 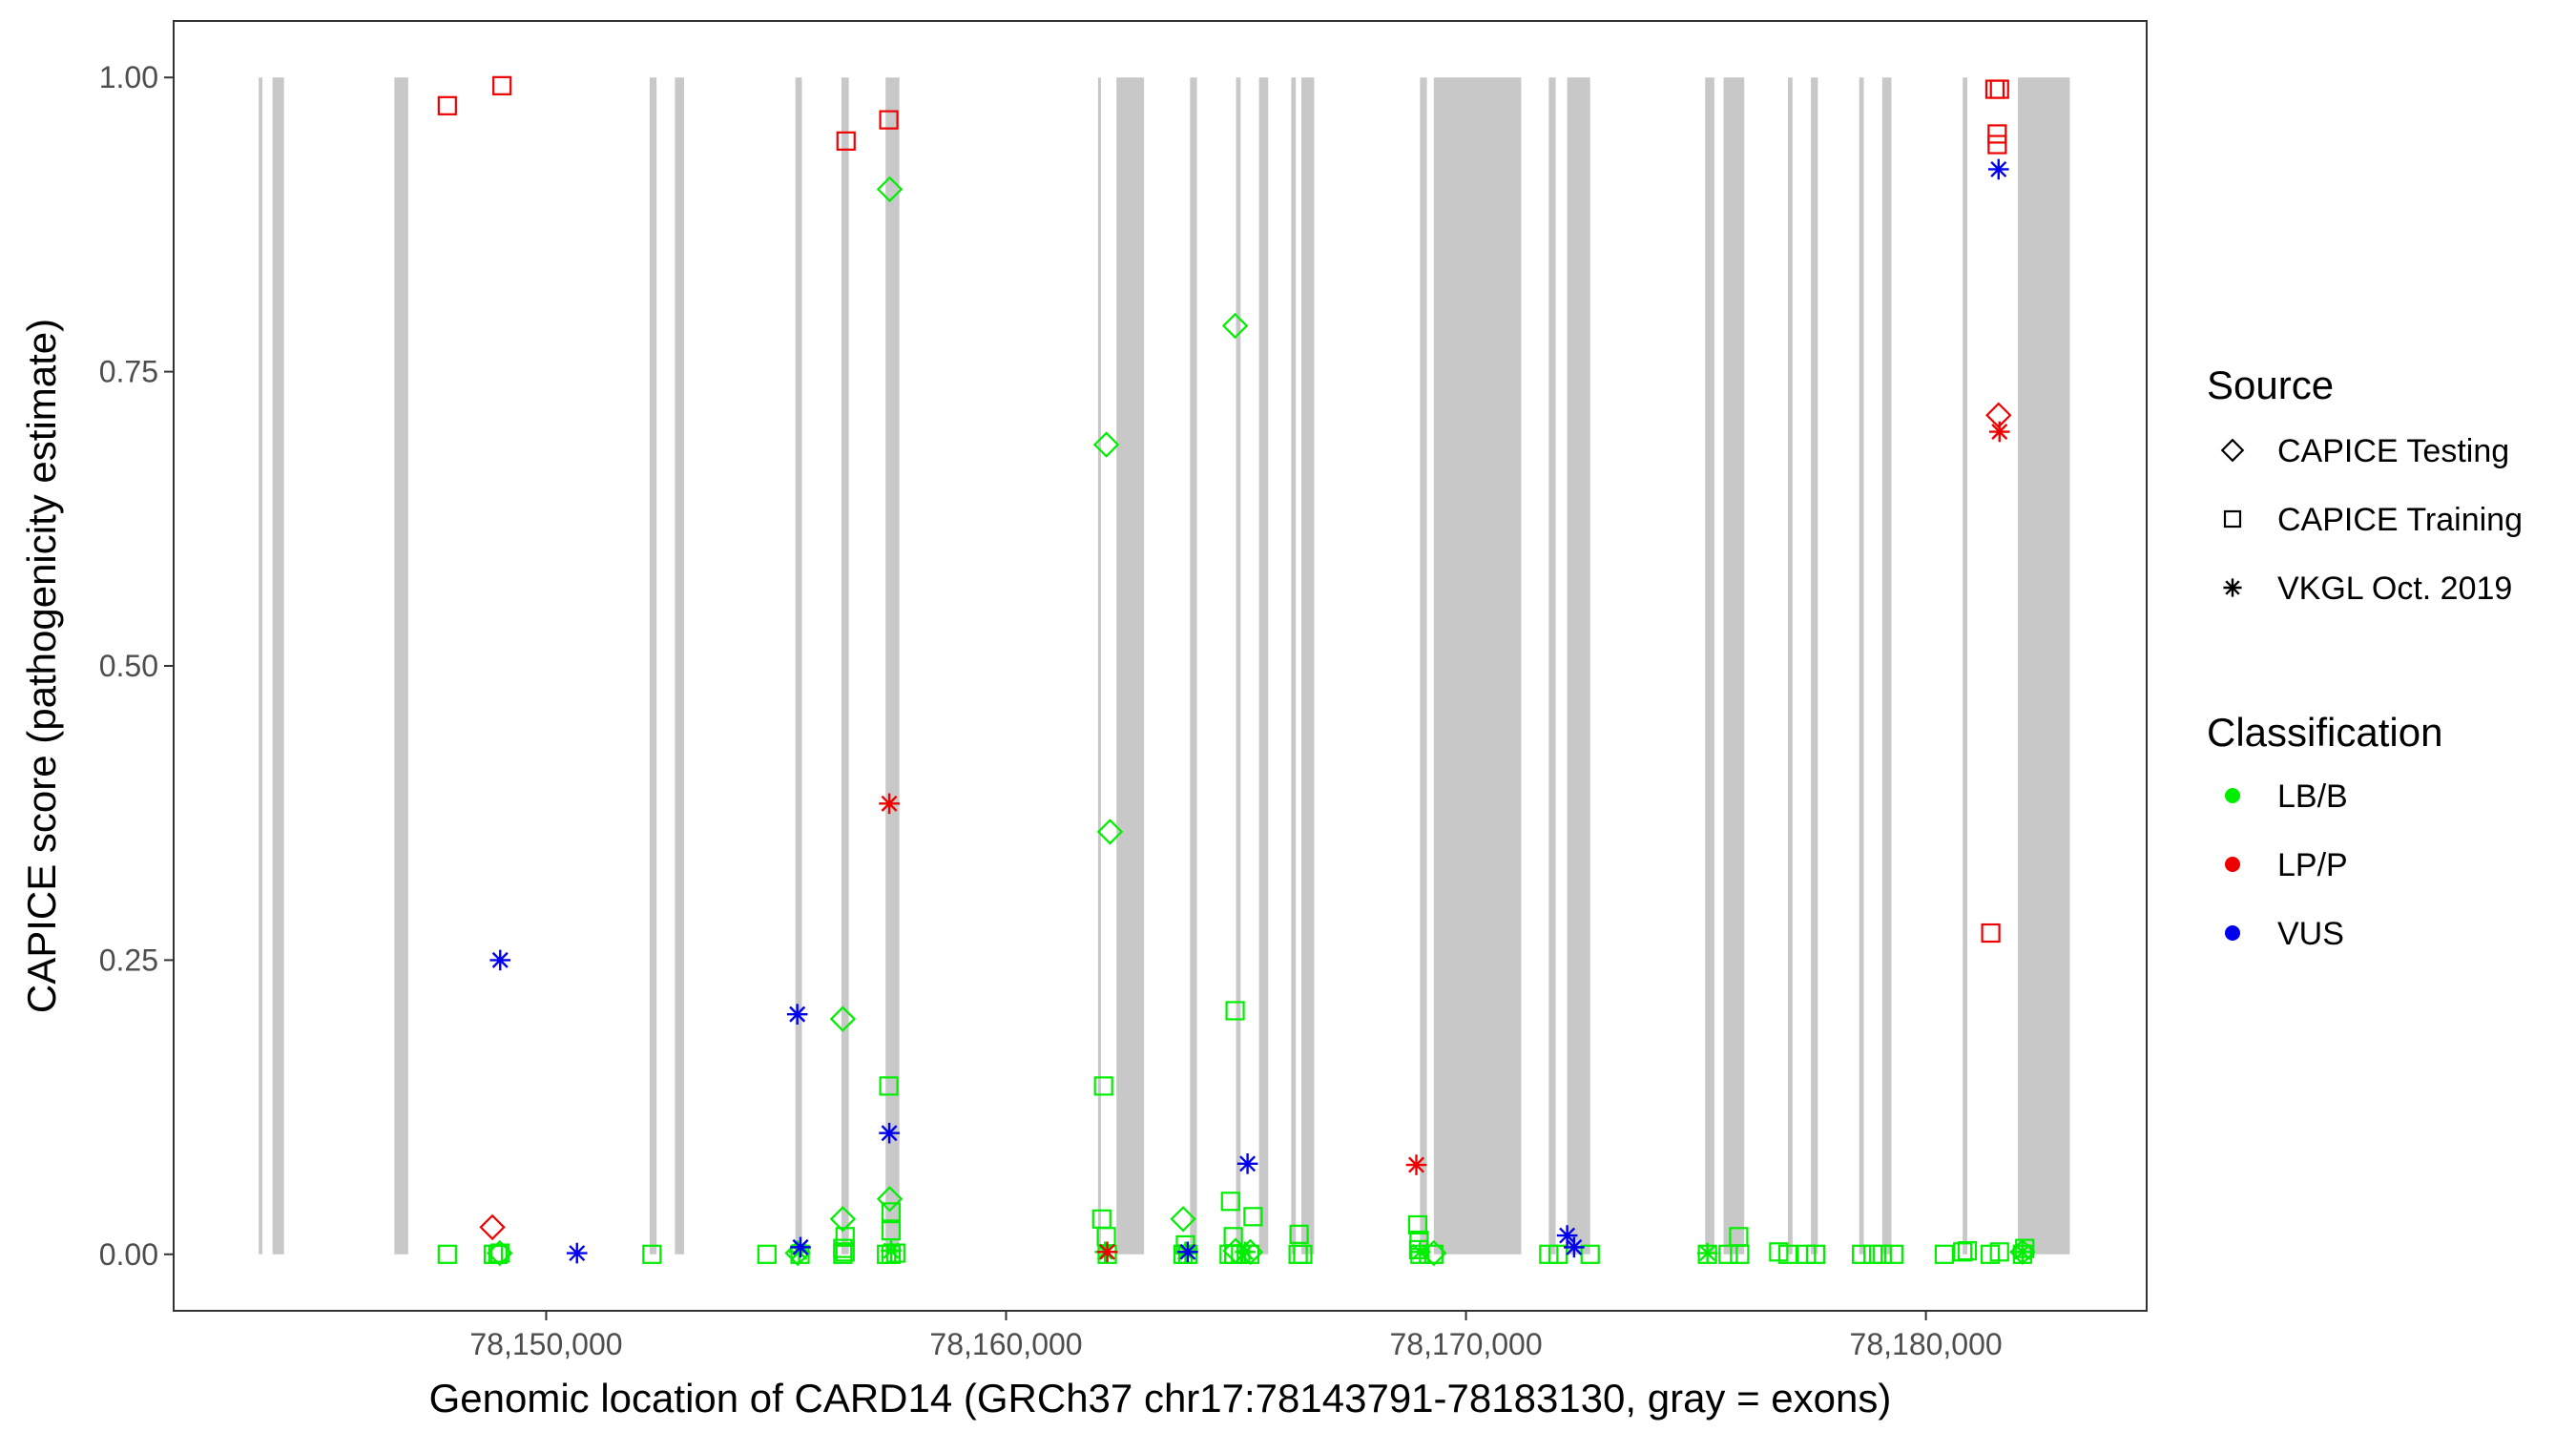 What do you see at coordinates (2232, 864) in the screenshot?
I see `legend-class-swatch` at bounding box center [2232, 864].